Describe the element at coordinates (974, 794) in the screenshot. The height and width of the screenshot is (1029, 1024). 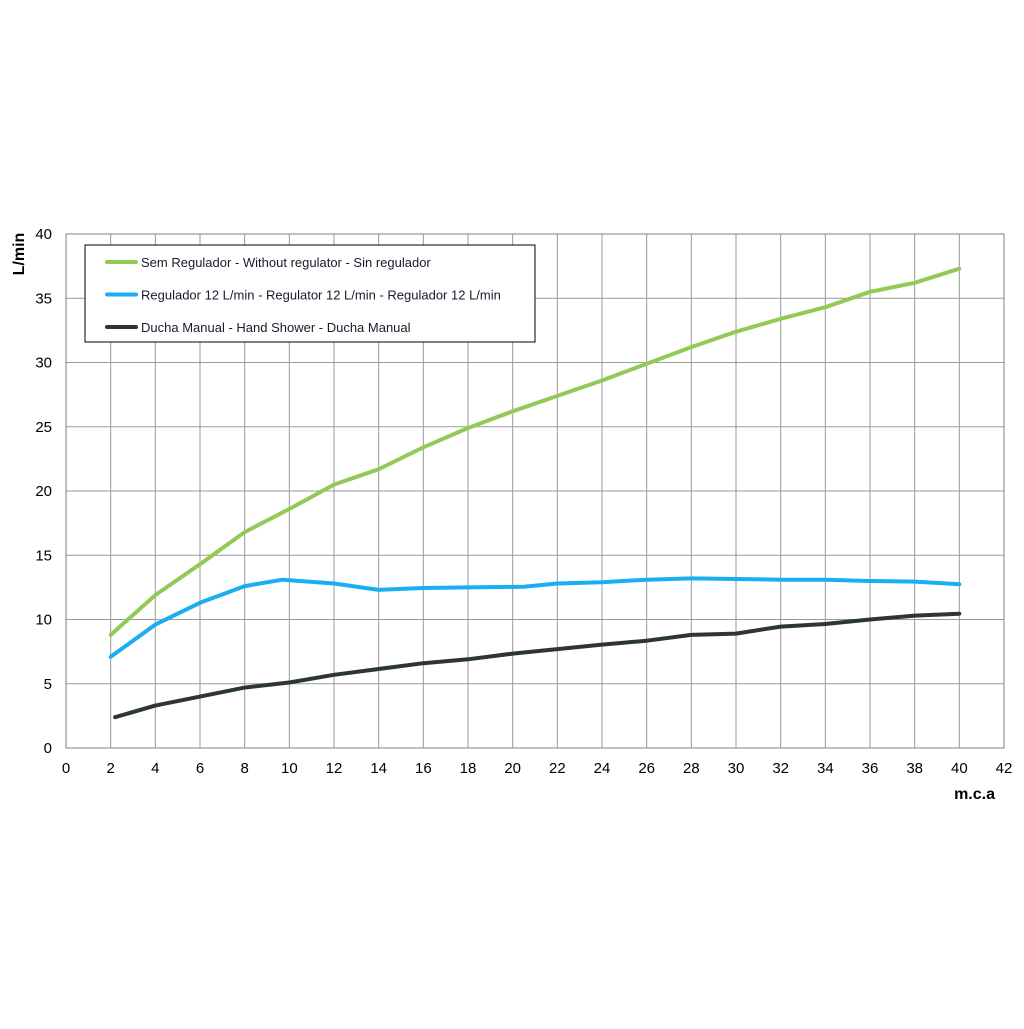
I see `x-axis-label: m.c.a` at that location.